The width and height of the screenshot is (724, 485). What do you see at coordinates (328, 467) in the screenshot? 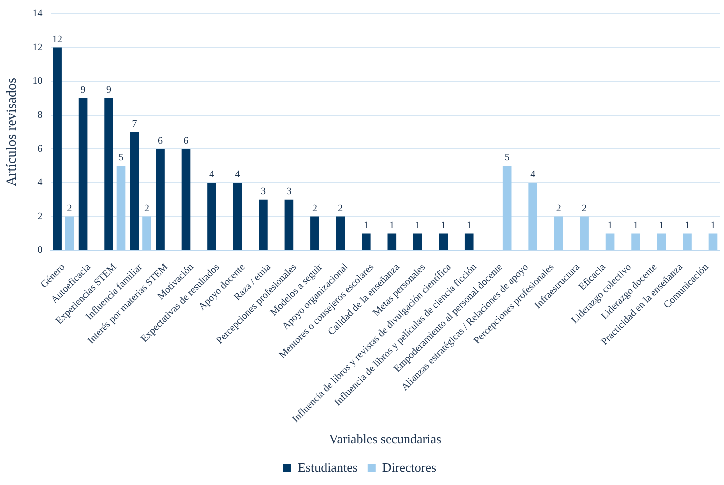
I see `legend-label: Estudiantes` at bounding box center [328, 467].